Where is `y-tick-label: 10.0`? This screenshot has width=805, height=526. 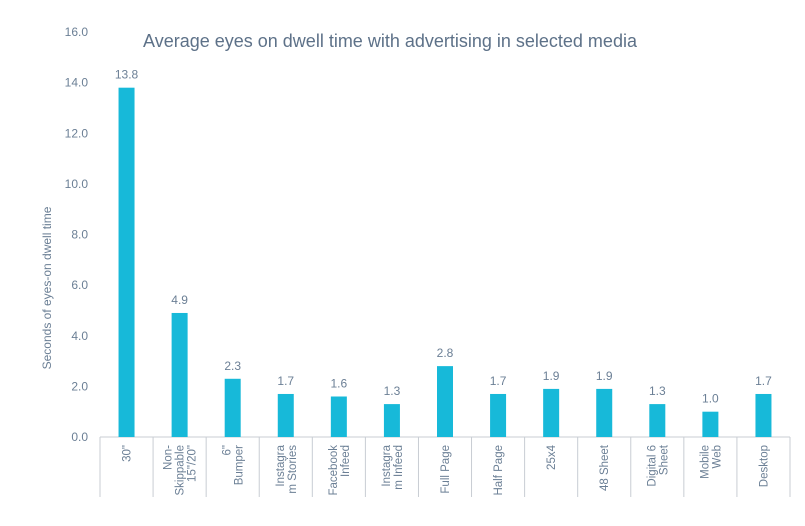 y-tick-label: 10.0 is located at coordinates (77, 184).